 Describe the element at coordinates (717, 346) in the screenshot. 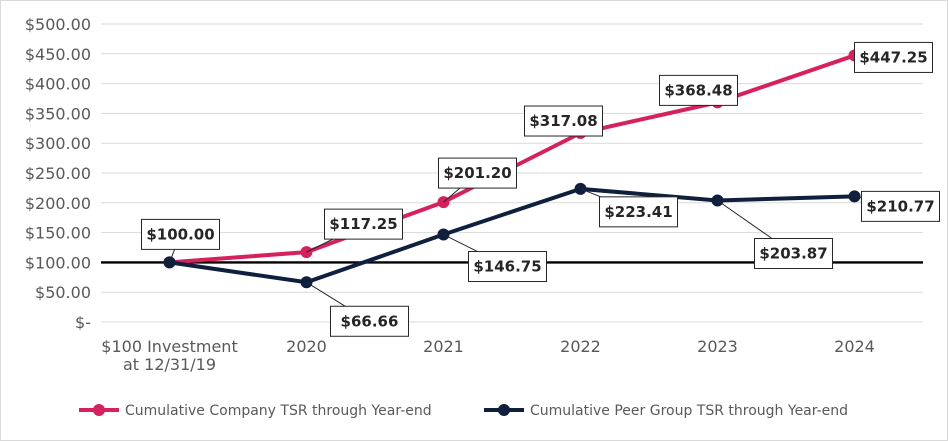

I see `x-category-label: 2023` at that location.